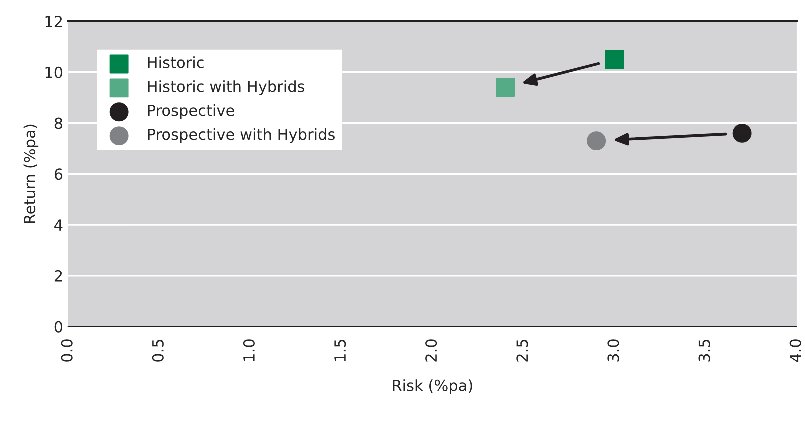 The image size is (805, 430). What do you see at coordinates (432, 351) in the screenshot?
I see `x-tick-label: 2.0` at bounding box center [432, 351].